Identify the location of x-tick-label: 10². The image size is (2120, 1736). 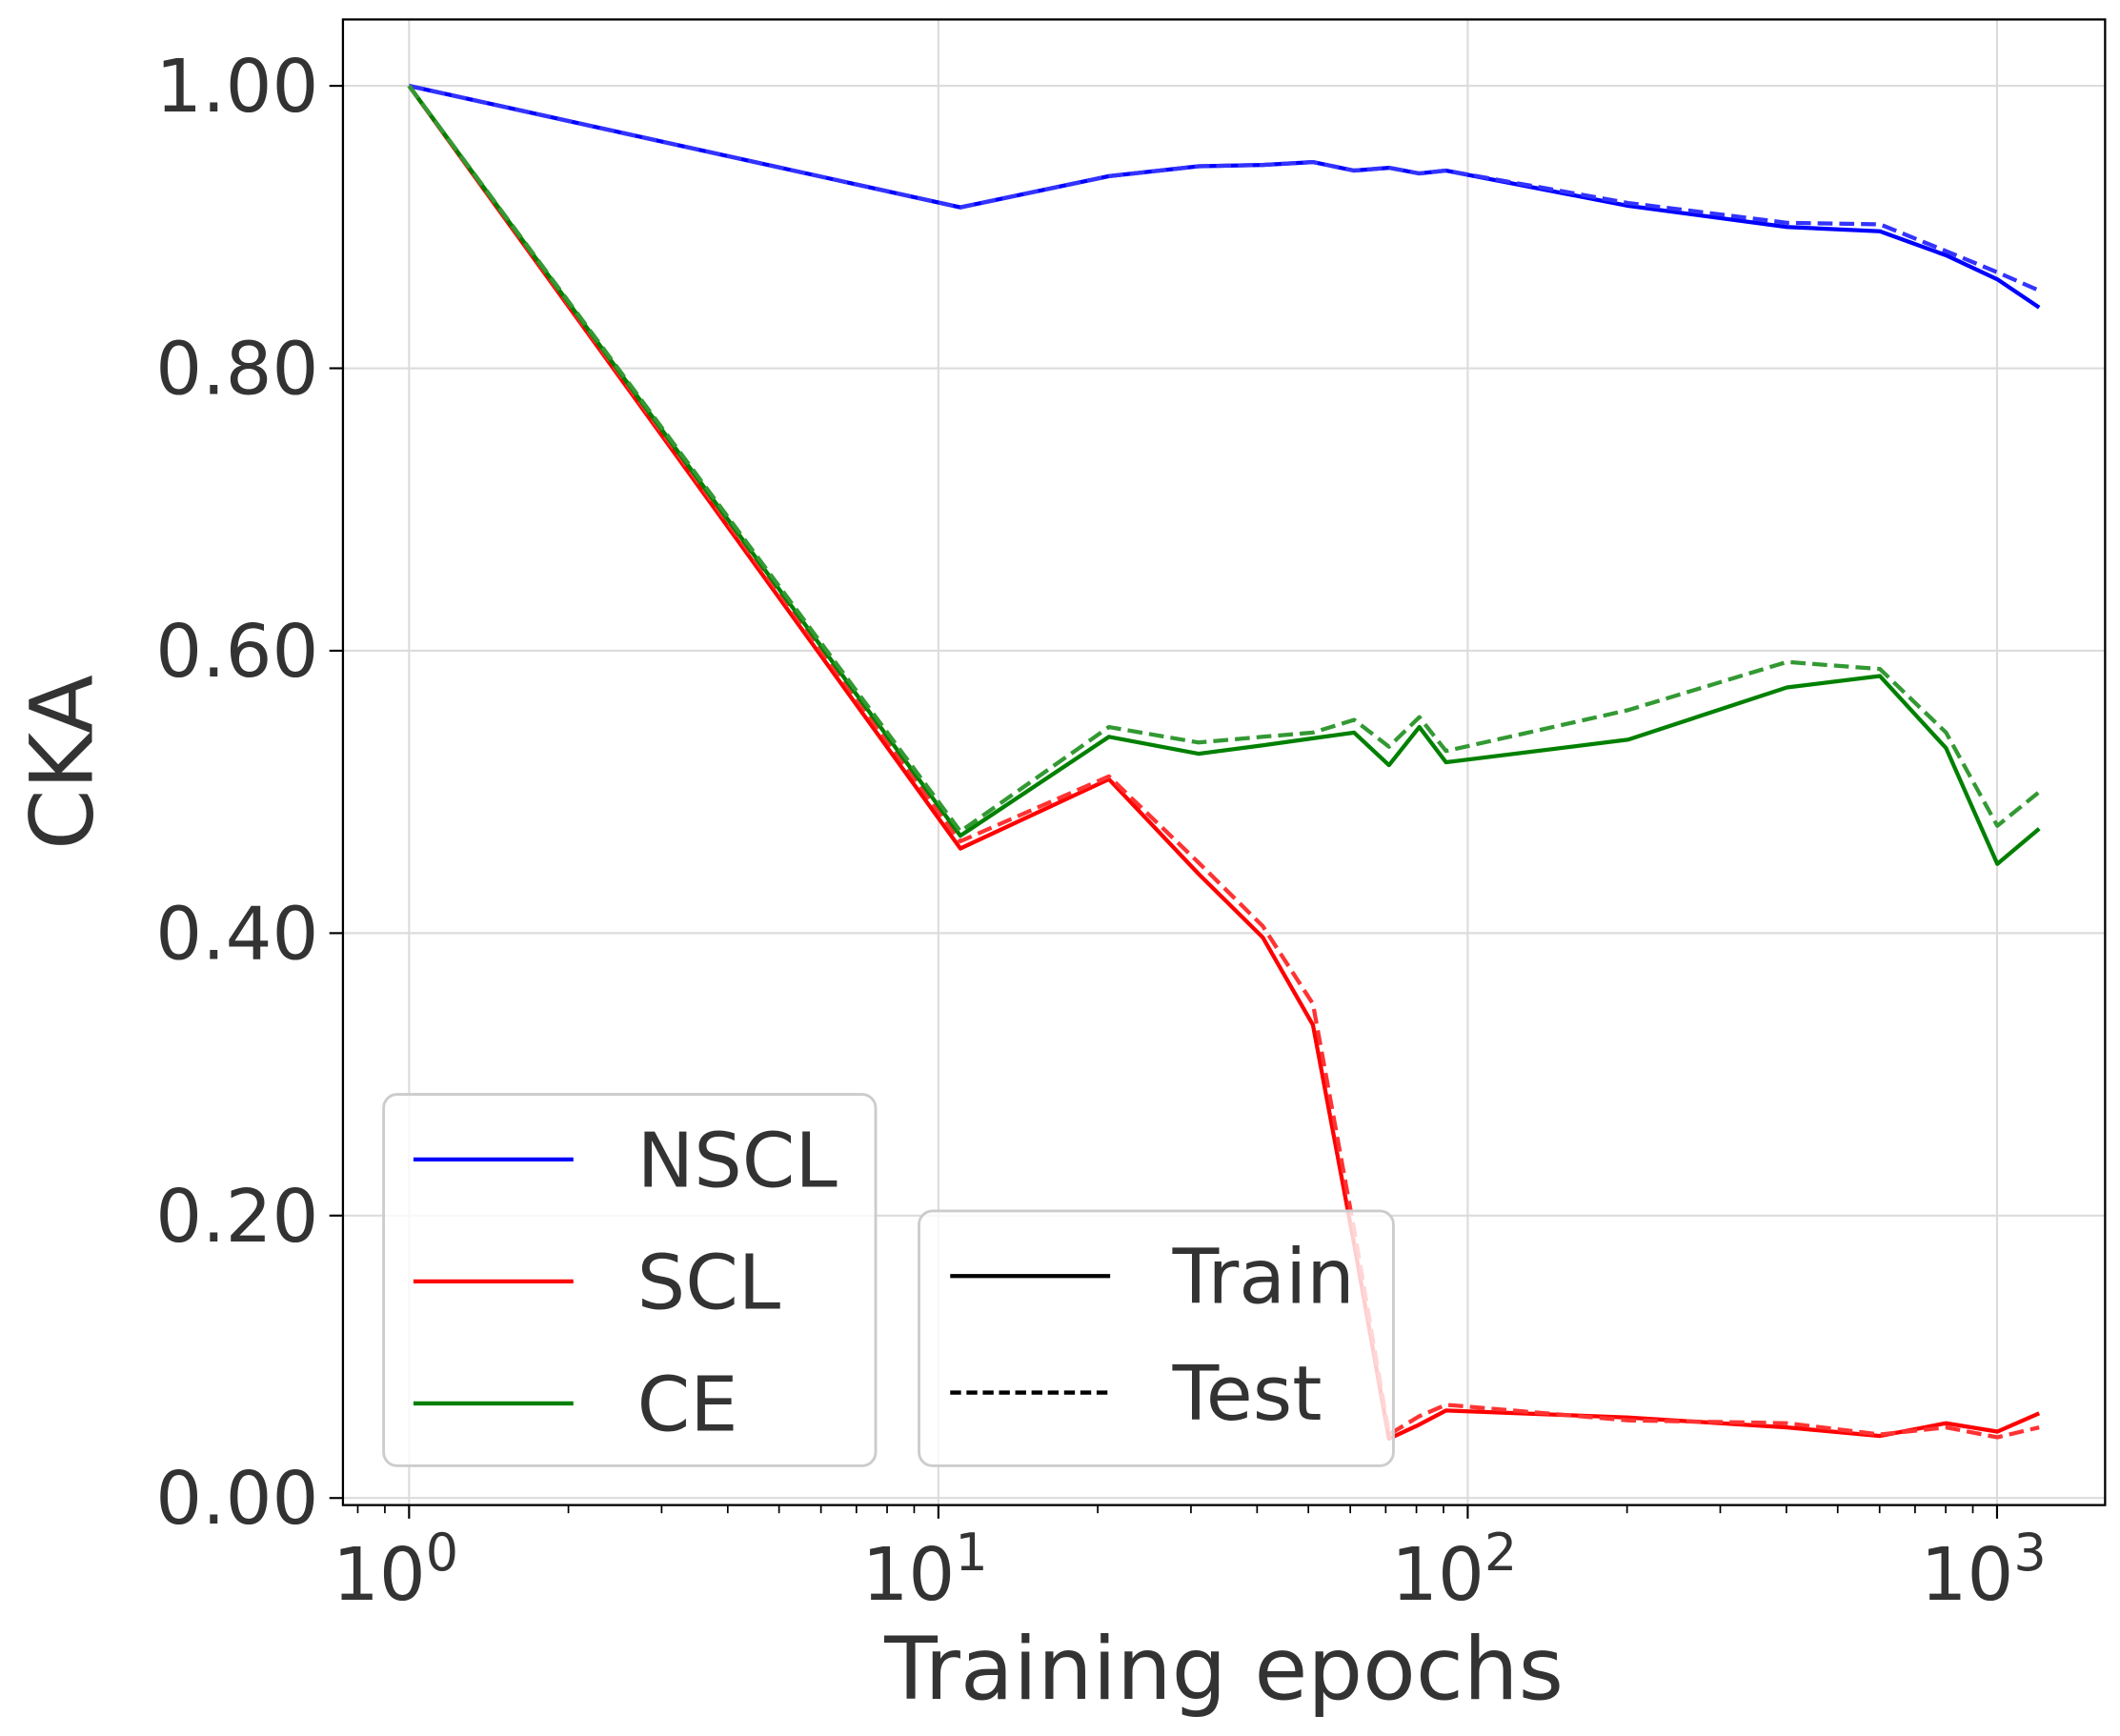
(1454, 1570).